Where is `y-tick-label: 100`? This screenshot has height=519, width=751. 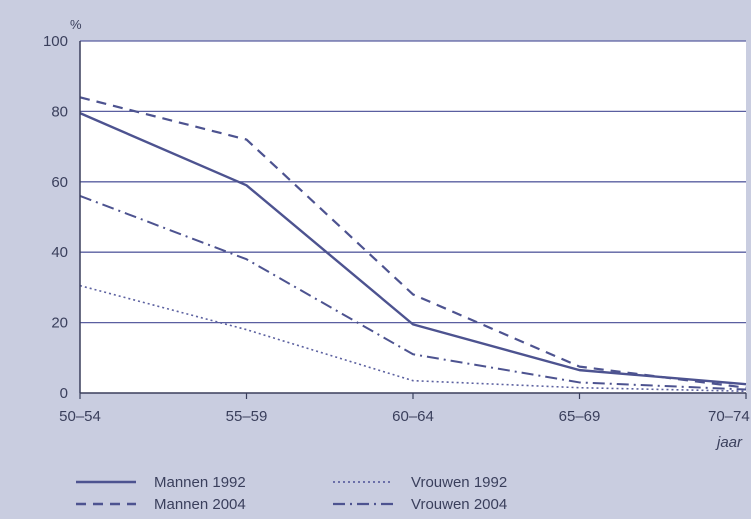
y-tick-label: 100 is located at coordinates (55, 41).